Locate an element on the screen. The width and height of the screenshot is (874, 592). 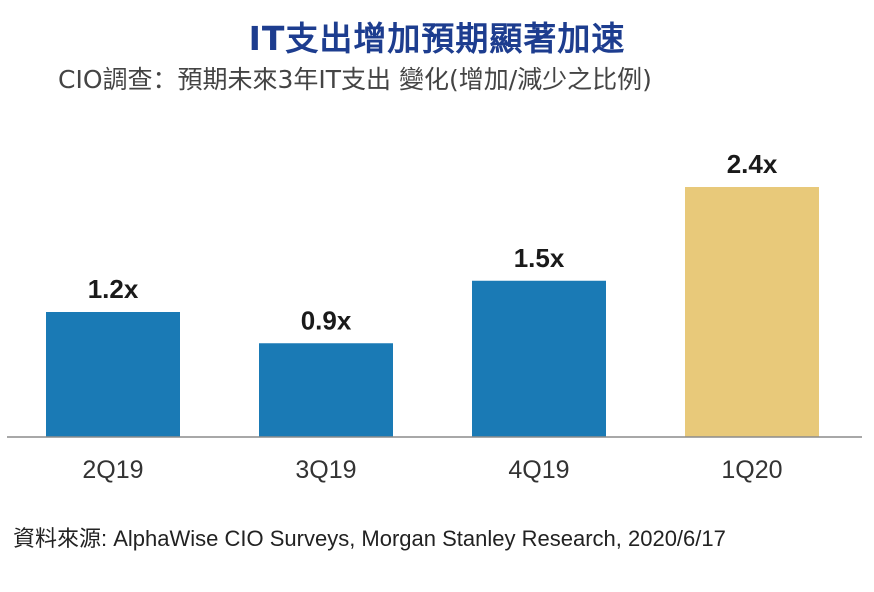
bar-3q19 is located at coordinates (326, 390).